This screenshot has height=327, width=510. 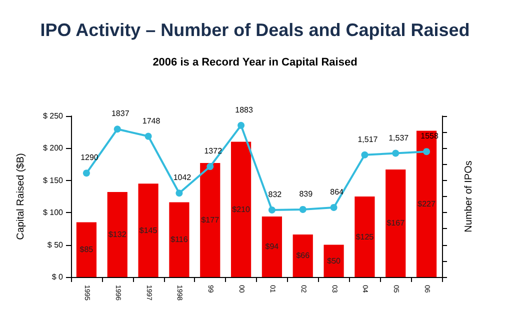 I want to click on y-tick-label: $ 50, so click(x=55, y=245).